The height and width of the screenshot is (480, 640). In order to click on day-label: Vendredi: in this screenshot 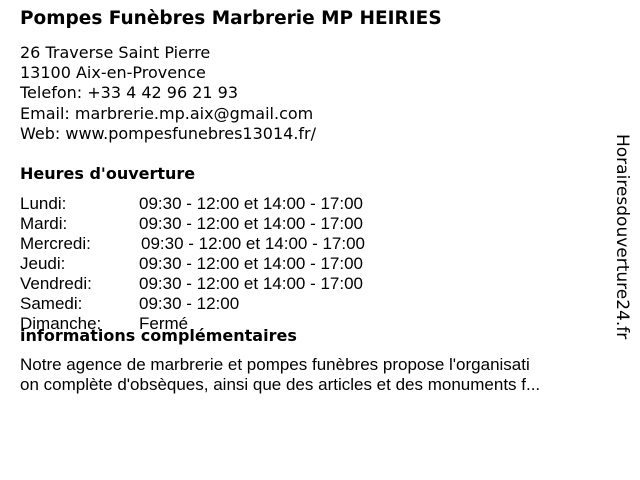, I will do `click(56, 283)`.